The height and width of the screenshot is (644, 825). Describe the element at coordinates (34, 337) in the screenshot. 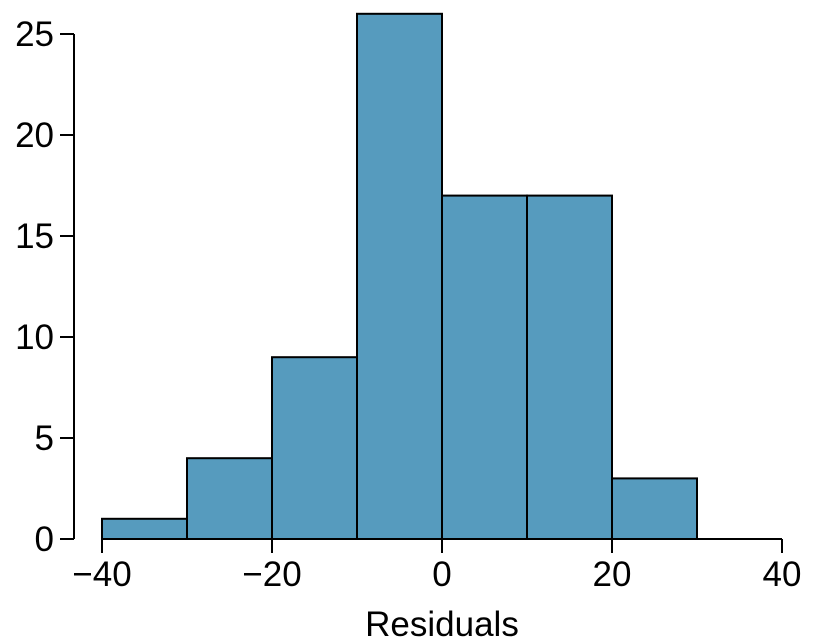

I see `y-tick-label: 10` at that location.